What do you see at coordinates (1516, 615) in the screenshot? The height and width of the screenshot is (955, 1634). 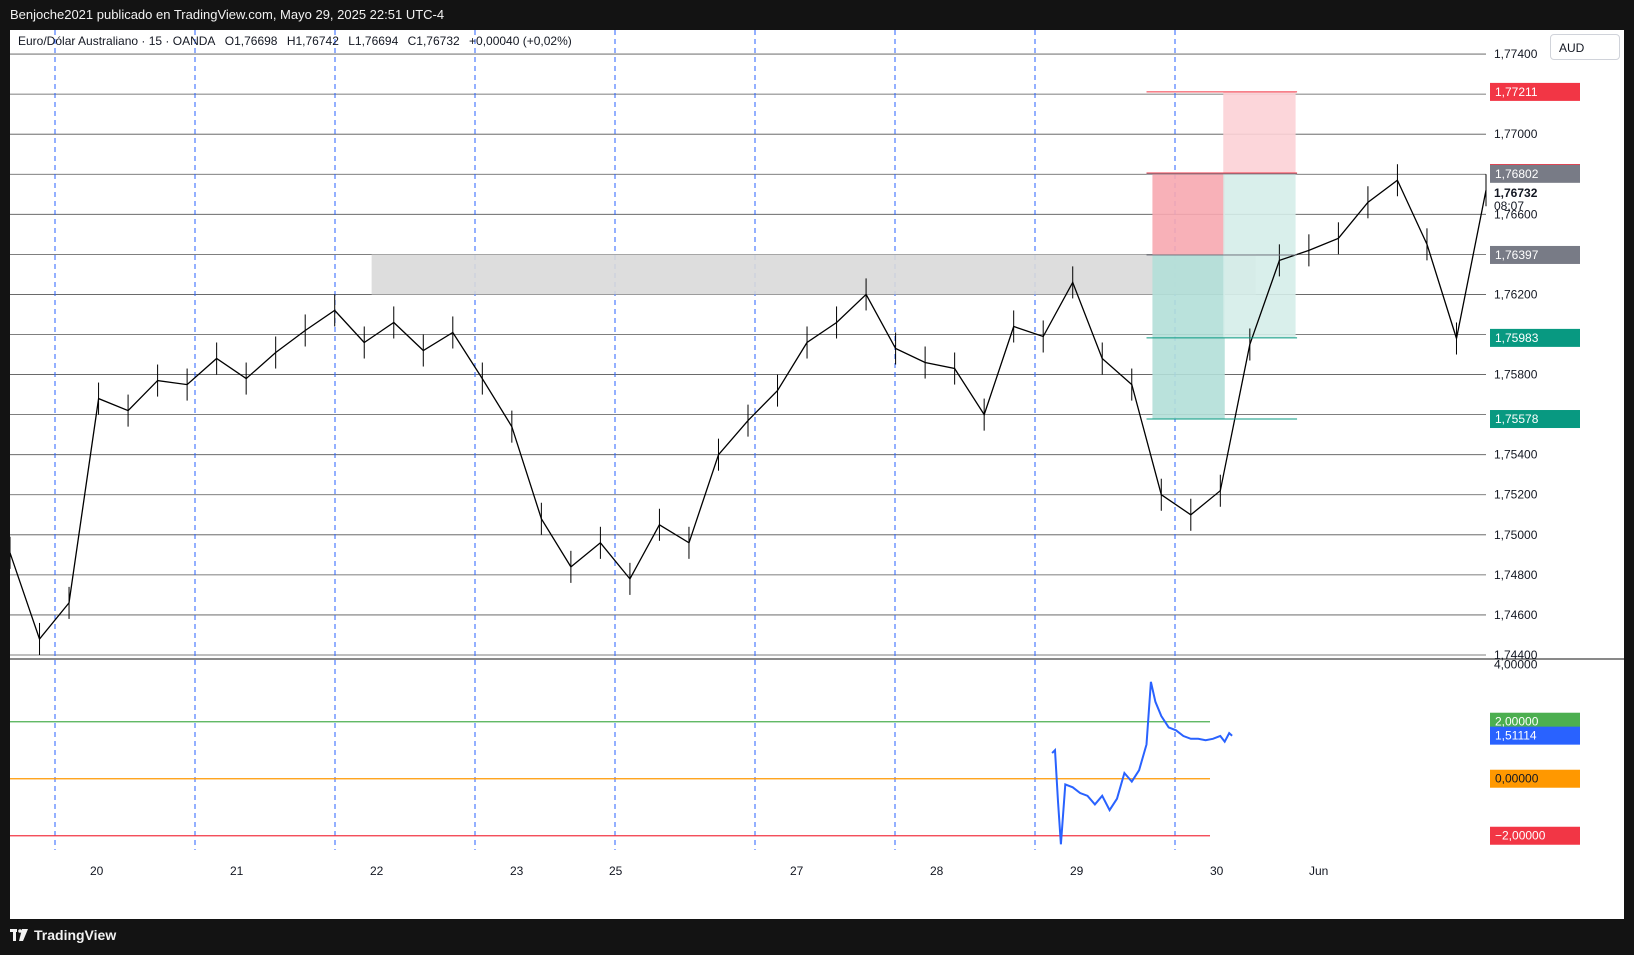 I see `price-axis-label: 1,74600` at bounding box center [1516, 615].